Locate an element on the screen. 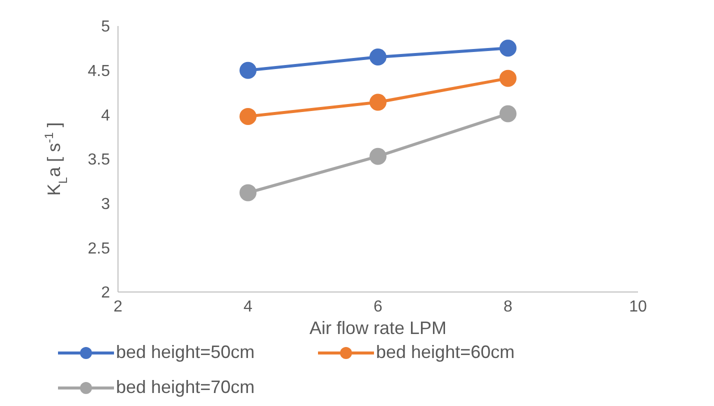 The image size is (714, 406). y-tick-label: 3.5 is located at coordinates (99, 160).